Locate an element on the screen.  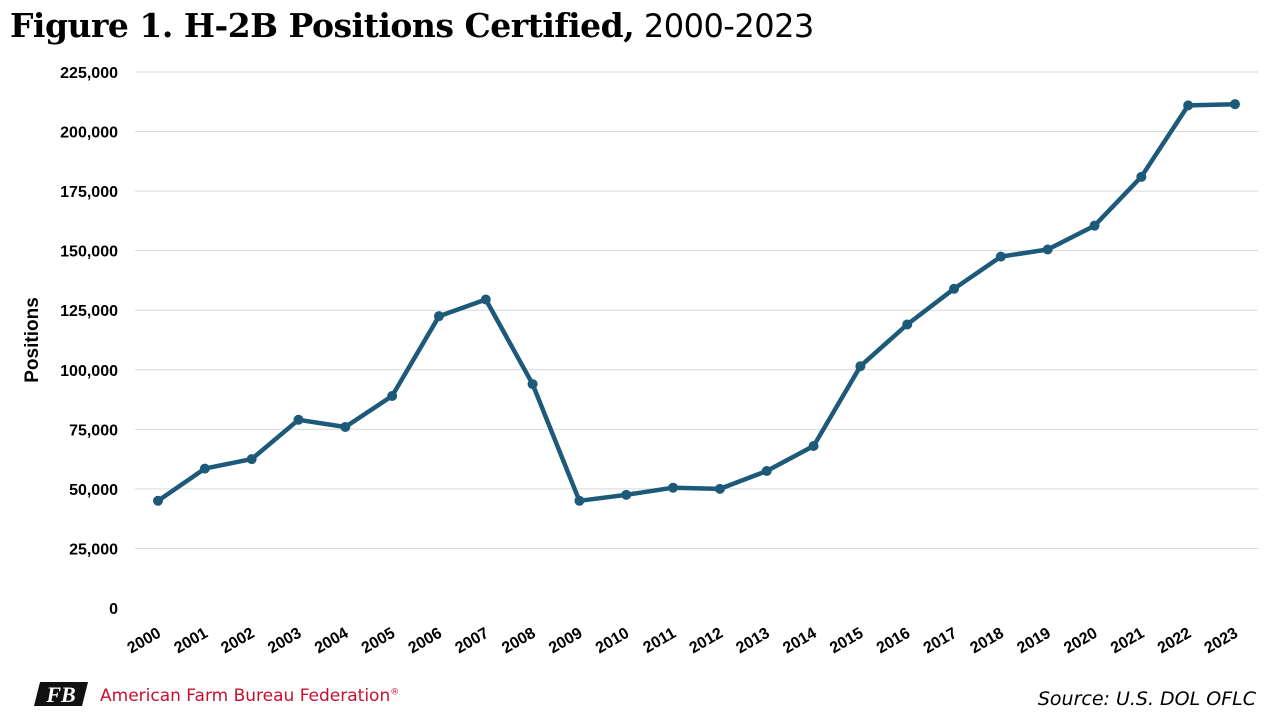
x-tick-label: 2013 is located at coordinates (752, 641).